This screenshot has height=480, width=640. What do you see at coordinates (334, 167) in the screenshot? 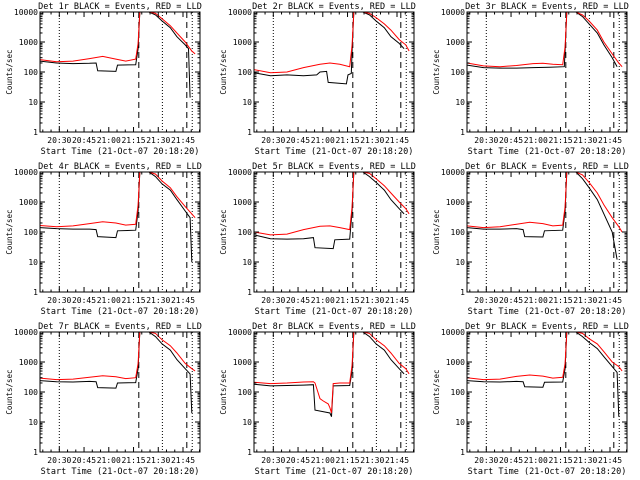
I see `panel-title: Det 5r BLACK = Events, RED = LLD` at bounding box center [334, 167].